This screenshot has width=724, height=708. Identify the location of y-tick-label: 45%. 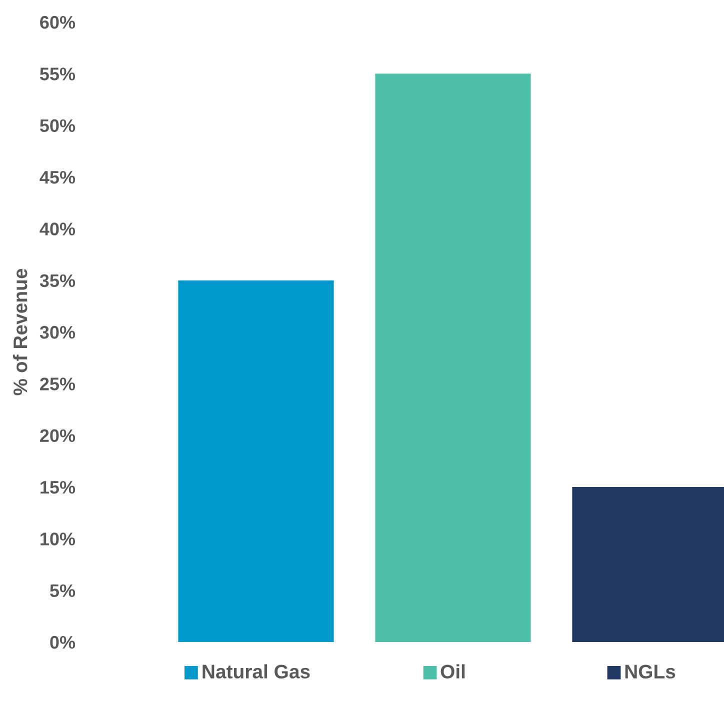
(58, 177).